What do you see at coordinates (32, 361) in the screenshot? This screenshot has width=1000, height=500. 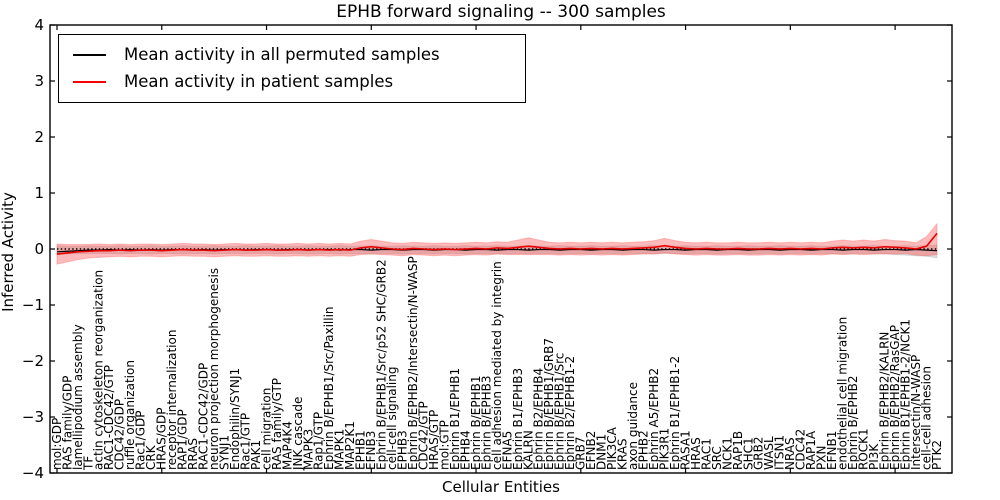 I see `y-tick-label: −2` at bounding box center [32, 361].